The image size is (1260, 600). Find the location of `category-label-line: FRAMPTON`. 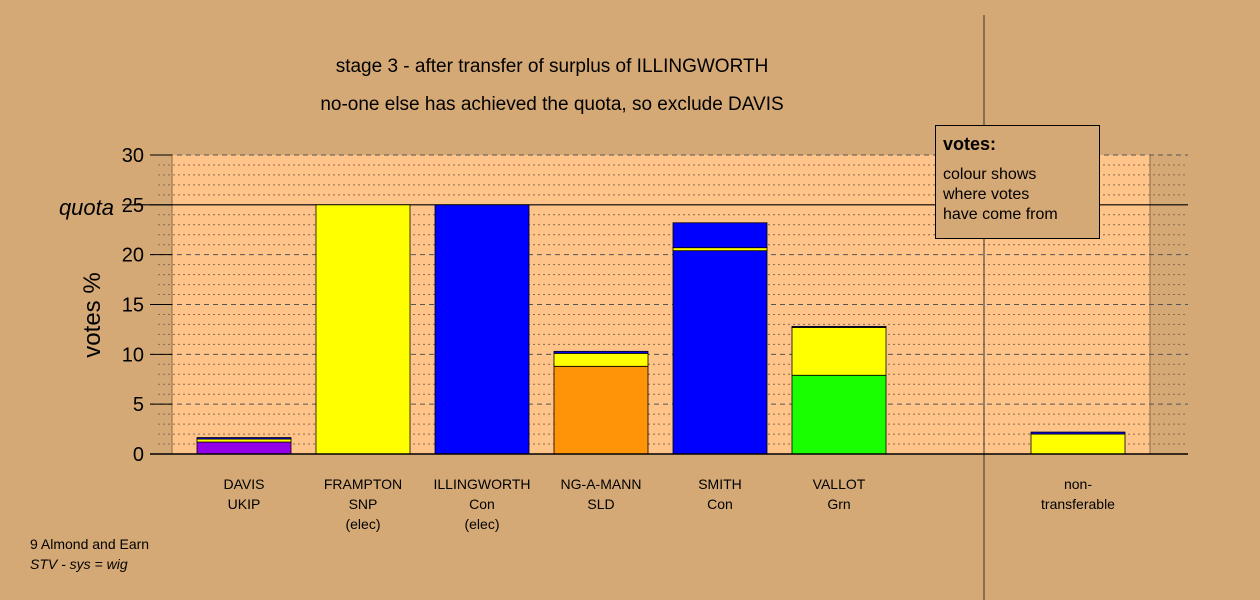

category-label-line: FRAMPTON is located at coordinates (363, 484).